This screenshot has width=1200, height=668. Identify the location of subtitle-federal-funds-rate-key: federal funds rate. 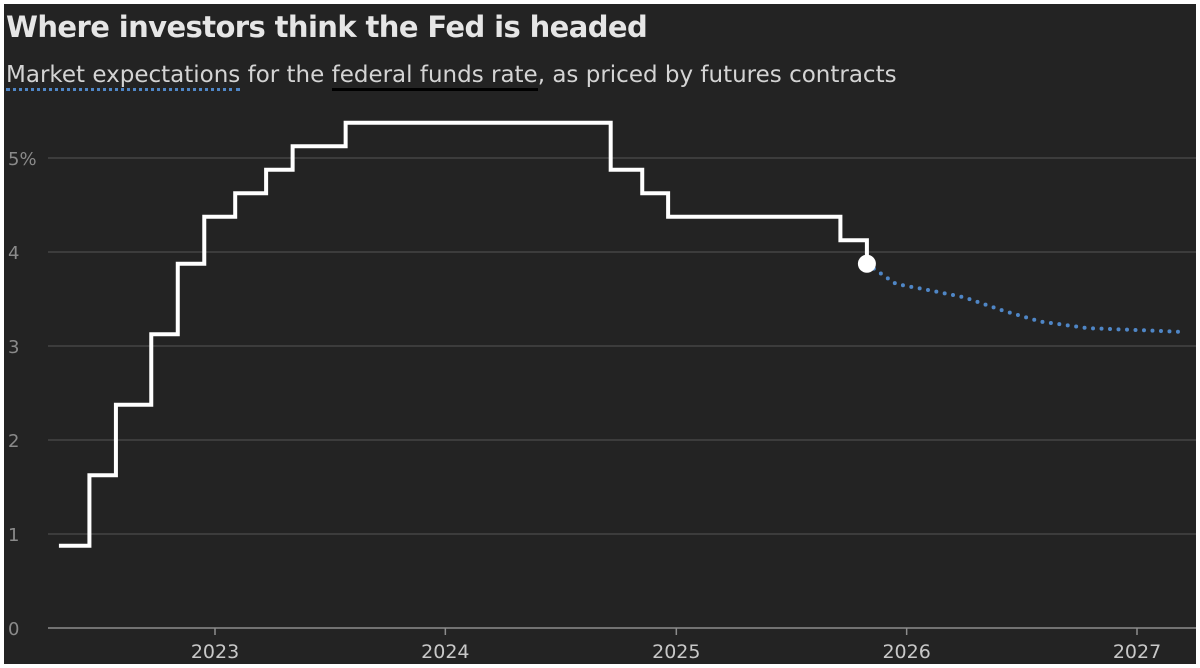
(434, 76).